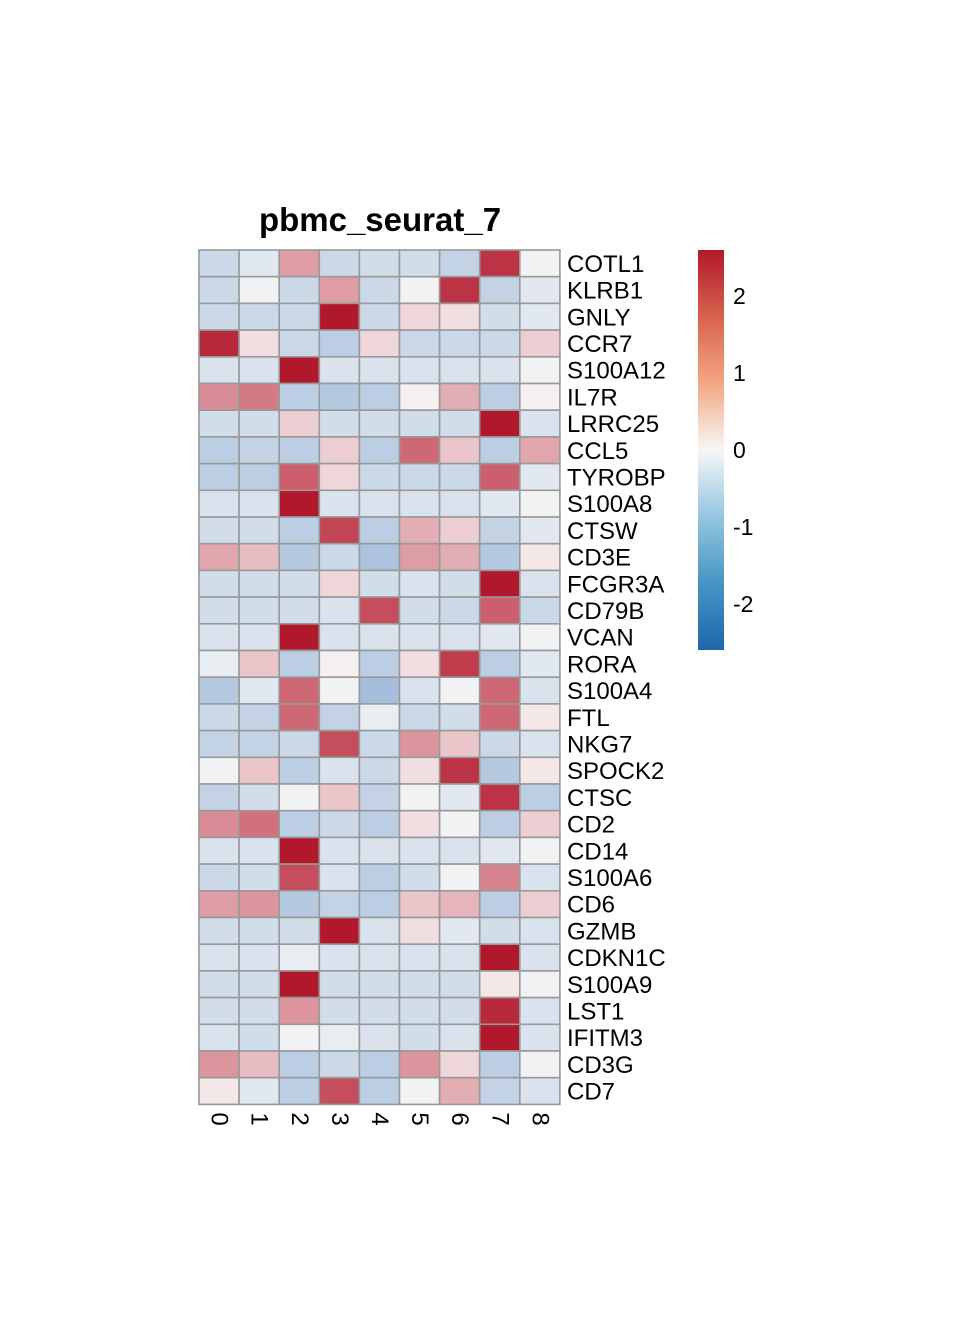 The height and width of the screenshot is (1344, 960). Describe the element at coordinates (609, 504) in the screenshot. I see `row-label-S100A8: S100A8` at that location.